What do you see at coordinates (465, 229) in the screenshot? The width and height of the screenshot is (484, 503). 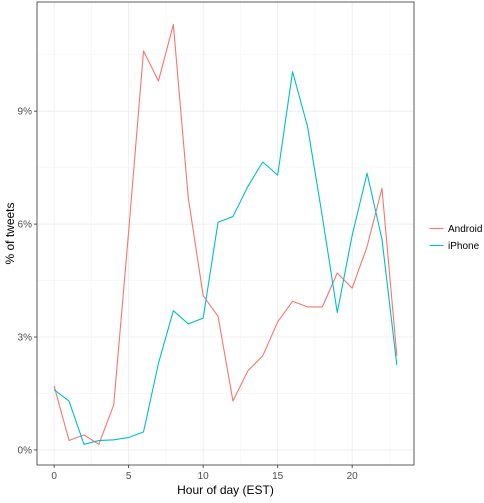 I see `legend-label-android: Android` at bounding box center [465, 229].